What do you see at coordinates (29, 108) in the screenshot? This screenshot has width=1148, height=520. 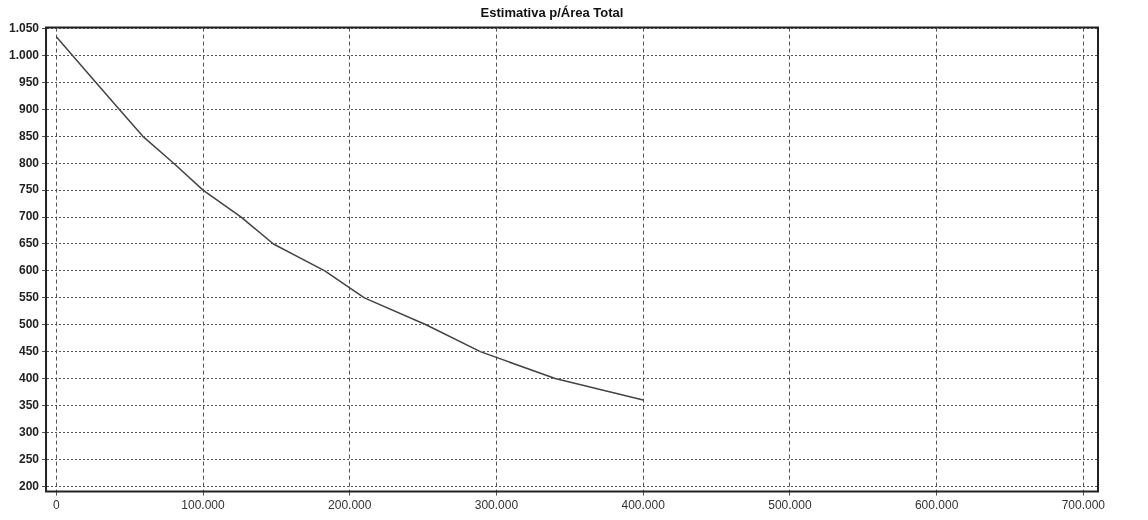 I see `y-tick-label: 900` at bounding box center [29, 108].